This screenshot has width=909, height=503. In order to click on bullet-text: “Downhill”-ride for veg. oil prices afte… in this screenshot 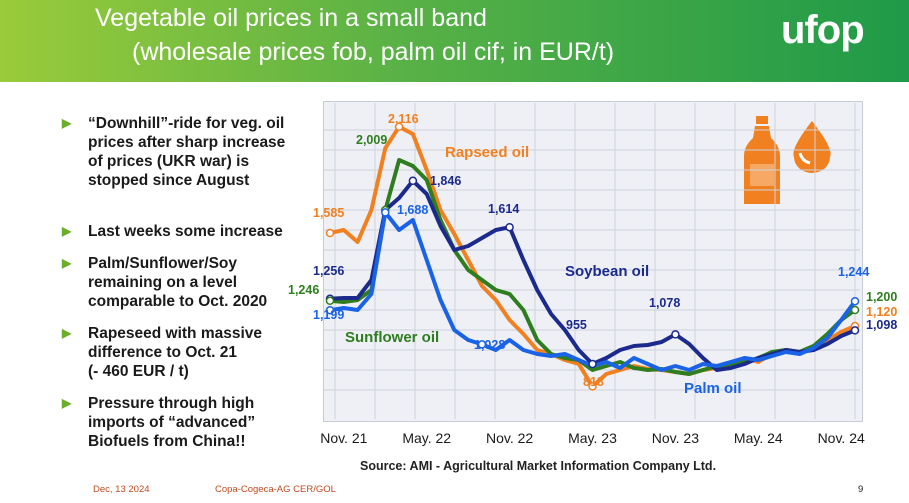, I will do `click(187, 152)`.